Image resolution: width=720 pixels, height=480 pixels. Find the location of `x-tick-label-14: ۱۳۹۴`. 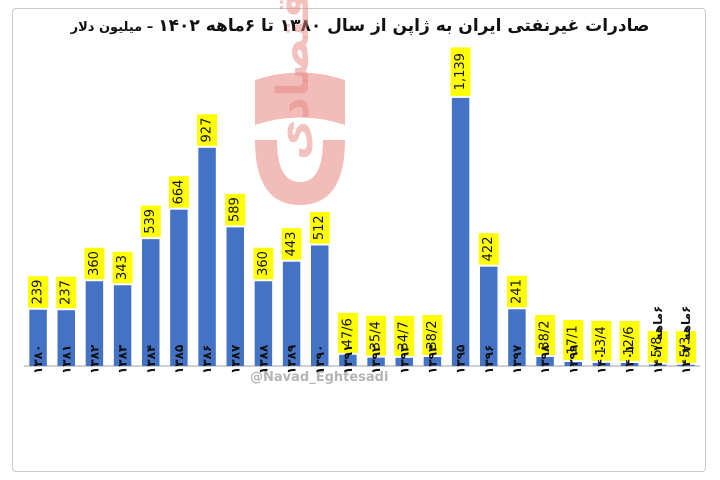

x-tick-label-14: ۱۳۹۴ is located at coordinates (432, 359).